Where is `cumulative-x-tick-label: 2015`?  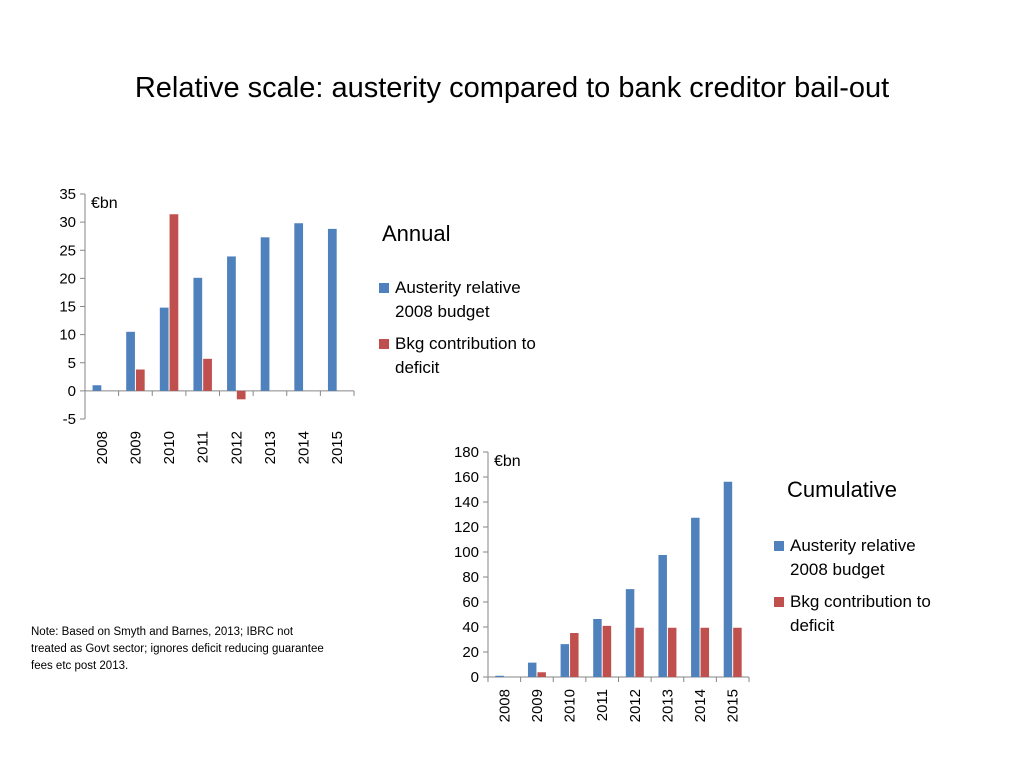 cumulative-x-tick-label: 2015 is located at coordinates (733, 705).